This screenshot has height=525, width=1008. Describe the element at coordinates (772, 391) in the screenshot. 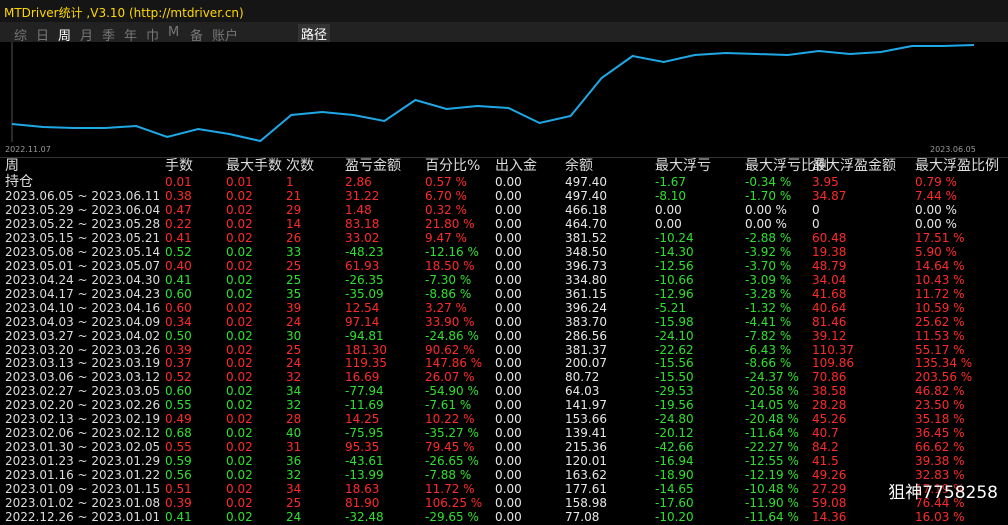

I see `table-cell: -20.58 %` at that location.